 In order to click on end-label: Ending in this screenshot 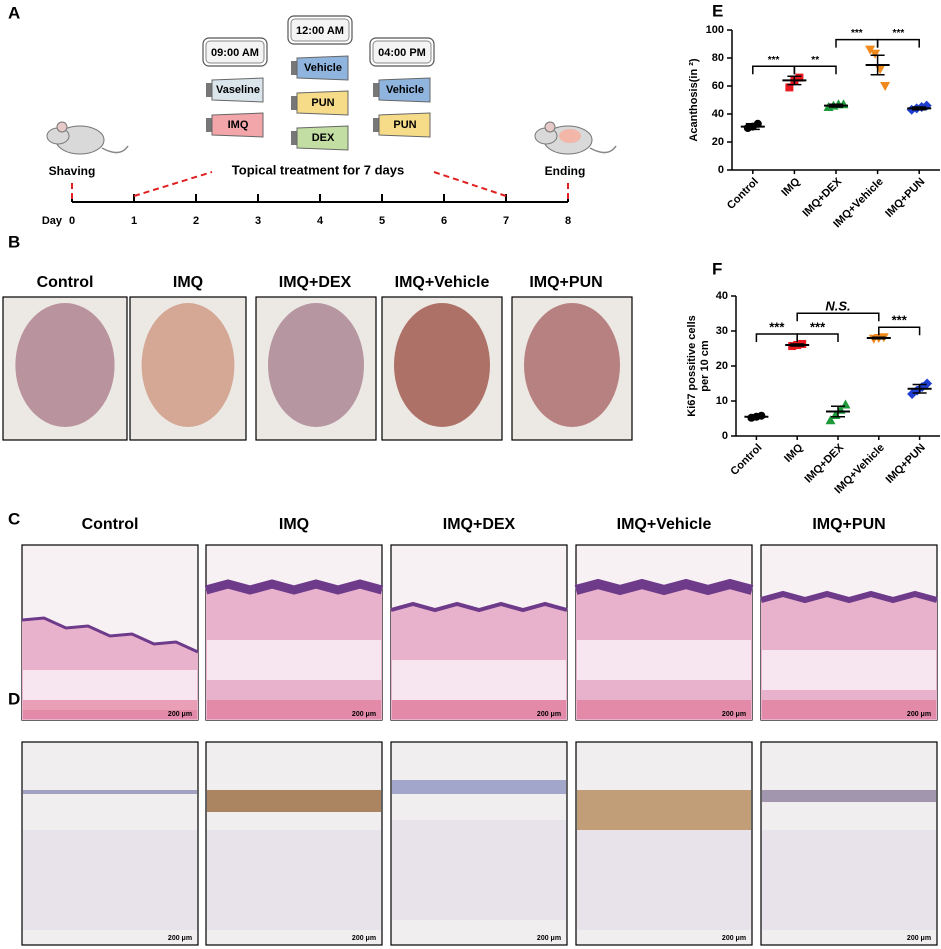, I will do `click(565, 171)`.